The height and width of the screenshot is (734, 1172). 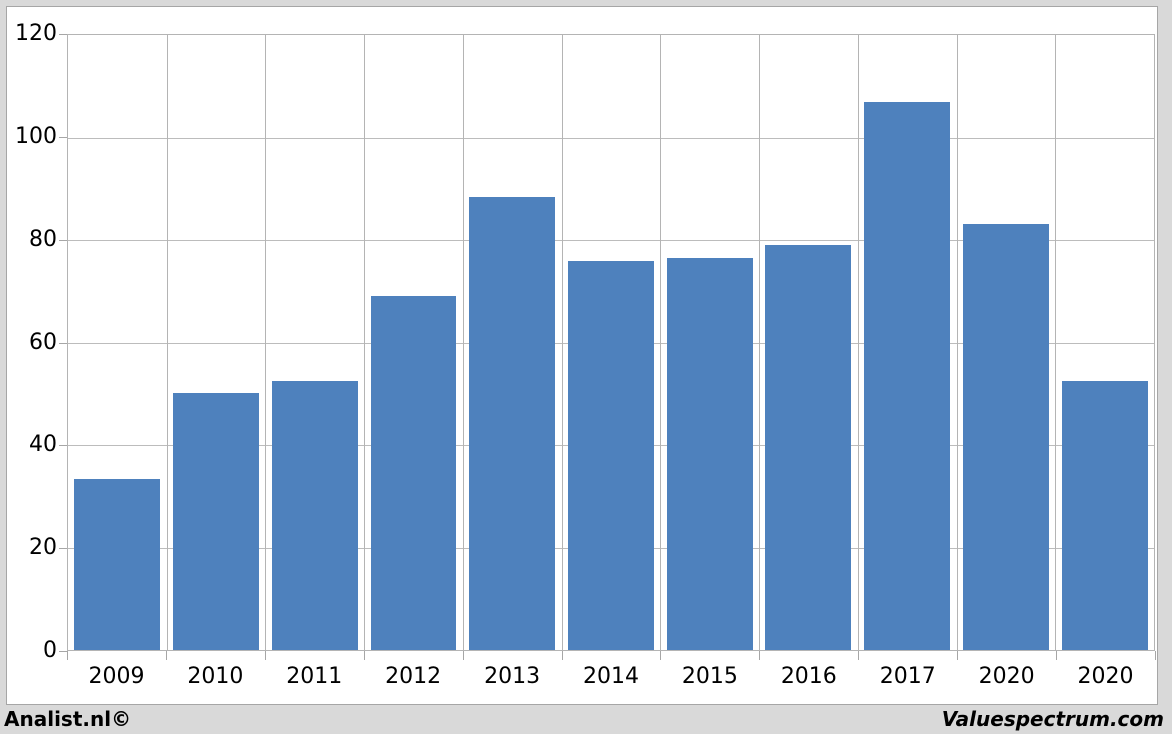 What do you see at coordinates (586, 719) in the screenshot?
I see `footer-bar: Analist.nl© Valuespectrum.com` at bounding box center [586, 719].